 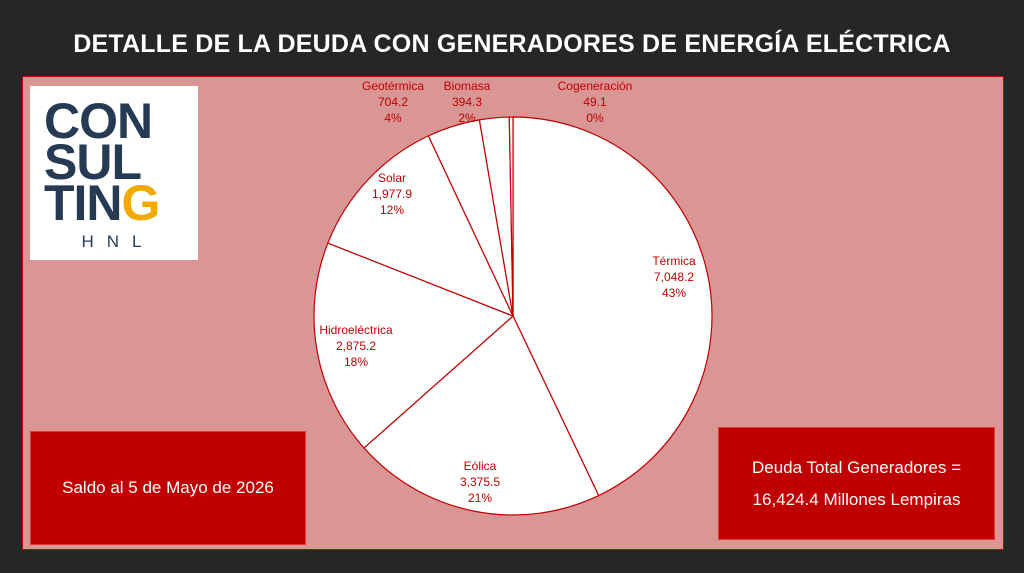 I want to click on slice-label-pct-5: 2%, so click(x=467, y=118).